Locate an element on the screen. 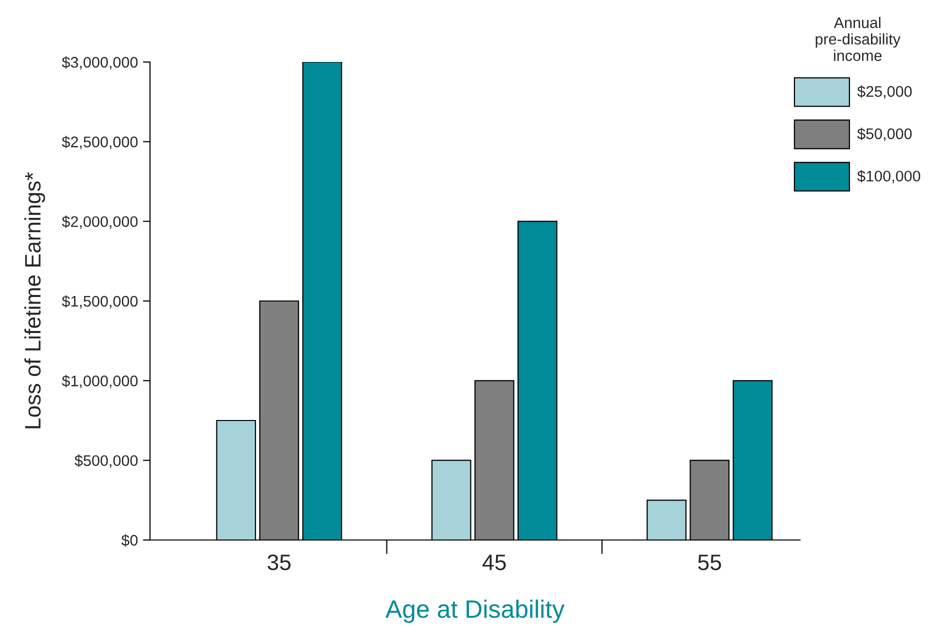 This screenshot has width=944, height=626. x-tick-label: 45 is located at coordinates (494, 562).